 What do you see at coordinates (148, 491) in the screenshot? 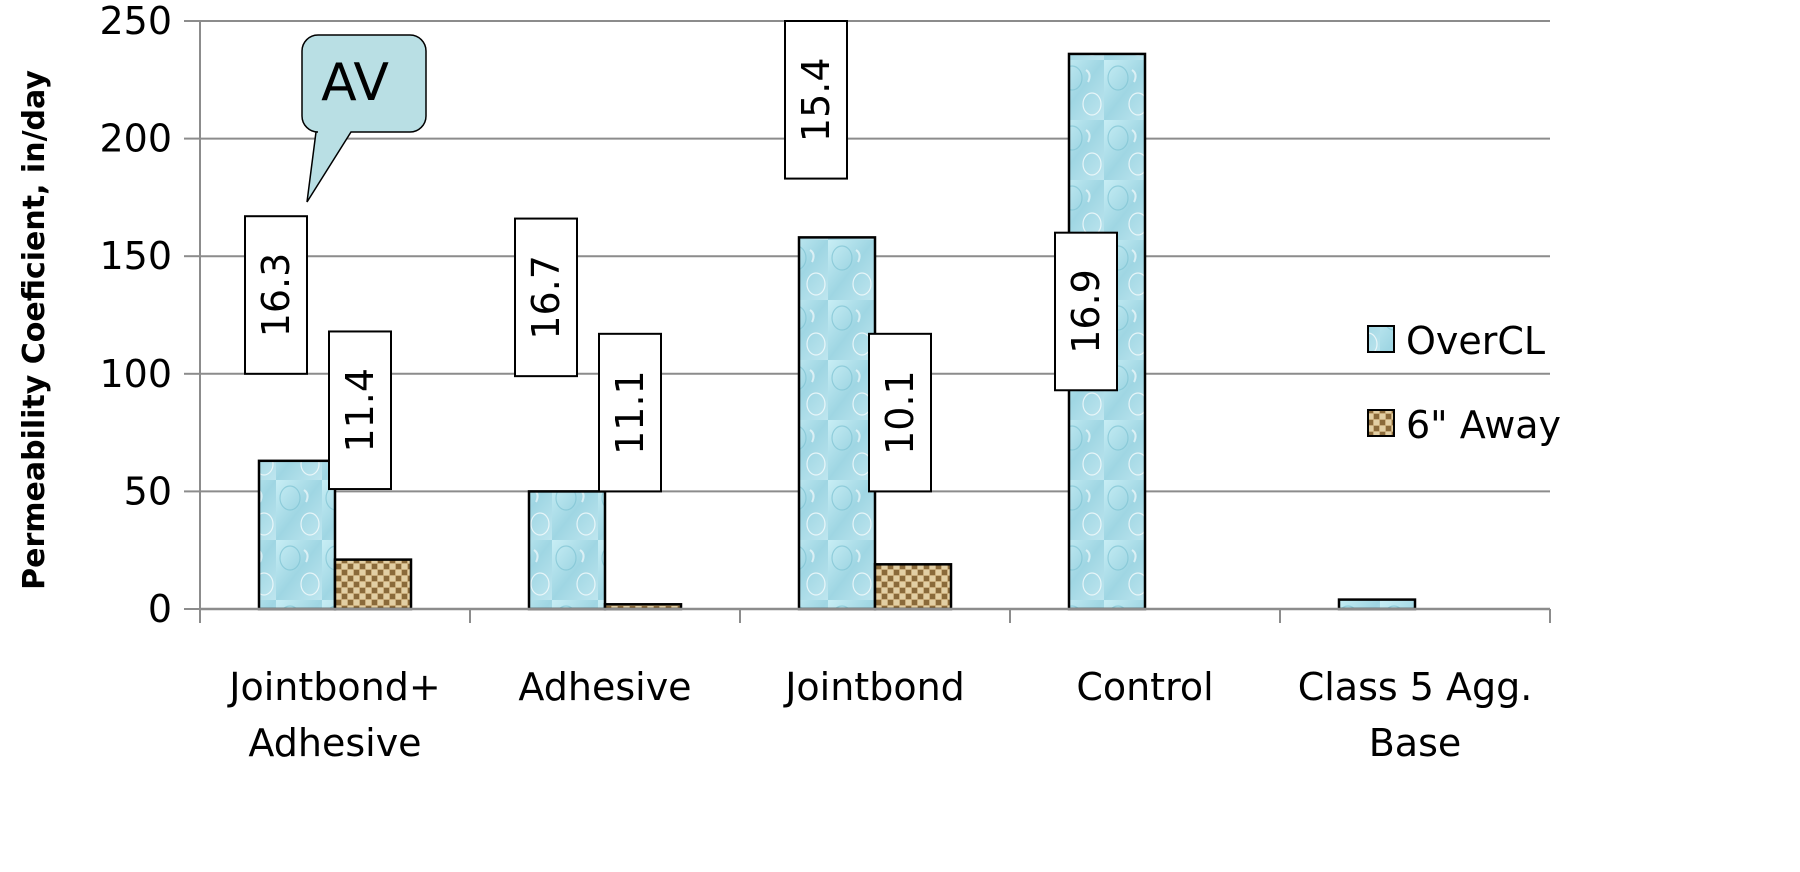
I see `y-tick-label: 50` at bounding box center [148, 491].